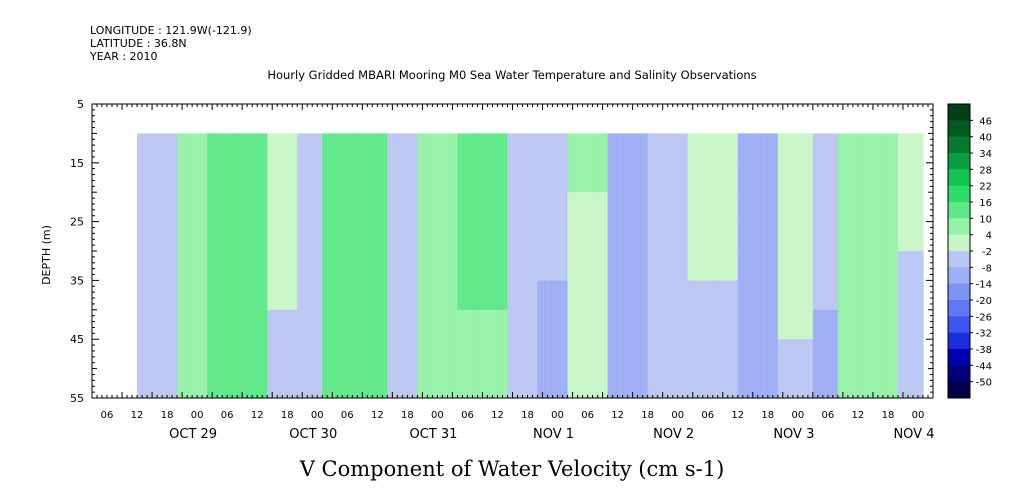 This screenshot has width=1009, height=504. Describe the element at coordinates (171, 30) in the screenshot. I see `longitude-label: LONGITUDE : 121.9W(-121.9)` at that location.